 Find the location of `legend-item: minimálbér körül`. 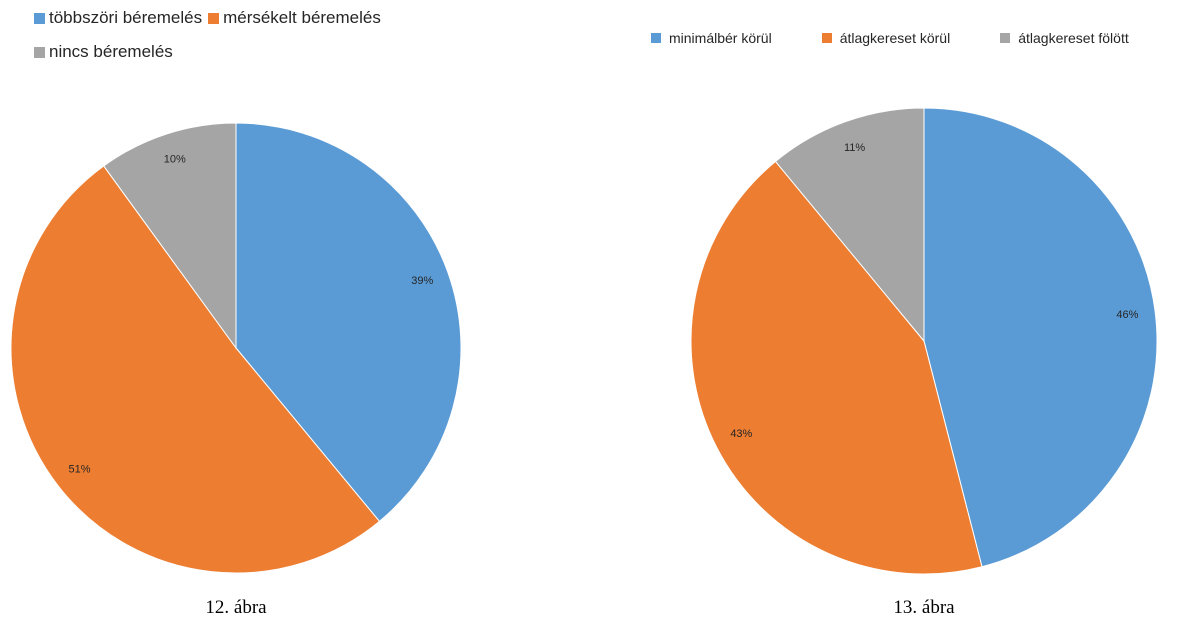

legend-item: minimálbér körül is located at coordinates (711, 38).